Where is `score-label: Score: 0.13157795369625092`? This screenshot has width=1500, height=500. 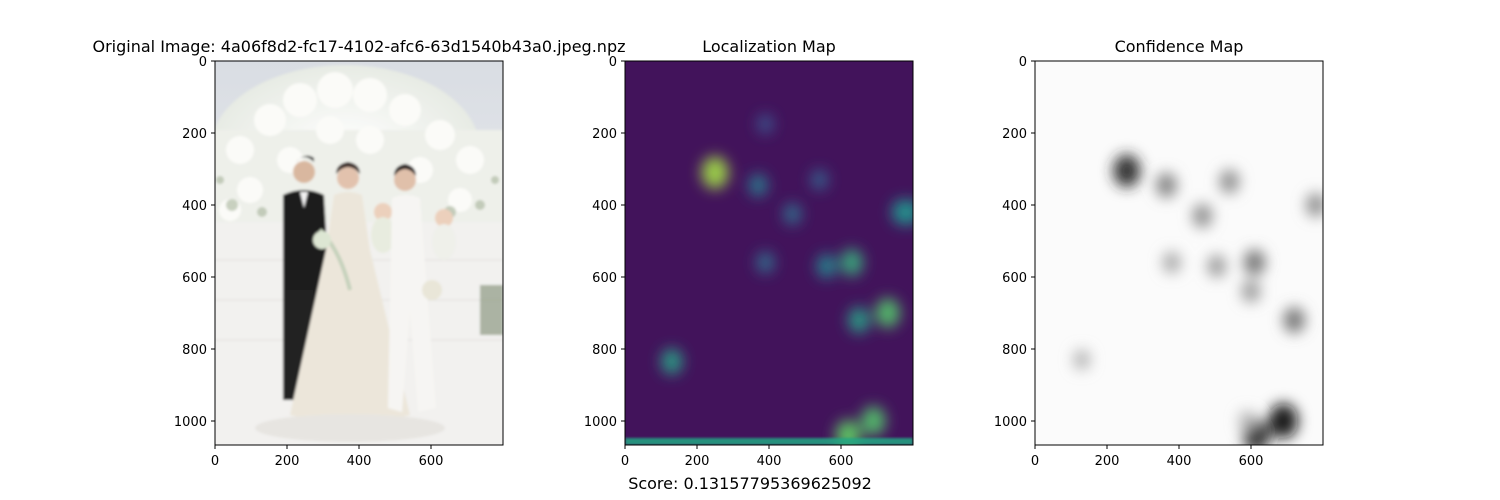
score-label: Score: 0.13157795369625092 is located at coordinates (750, 483).